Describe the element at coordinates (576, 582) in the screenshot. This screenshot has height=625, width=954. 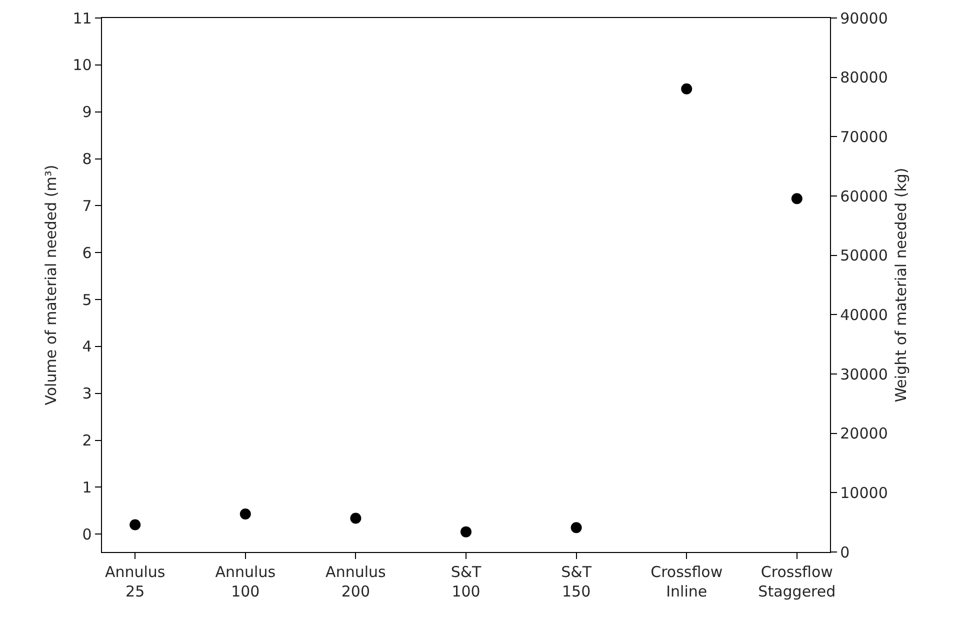
I see `x-tick-label: S&T 150` at that location.